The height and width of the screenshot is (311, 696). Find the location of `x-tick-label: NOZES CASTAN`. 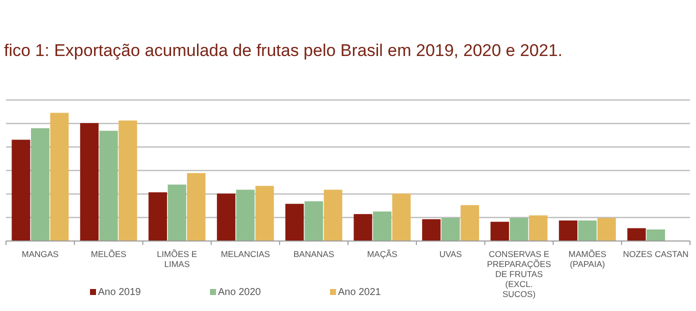

x-tick-label: NOZES CASTAN is located at coordinates (656, 254).